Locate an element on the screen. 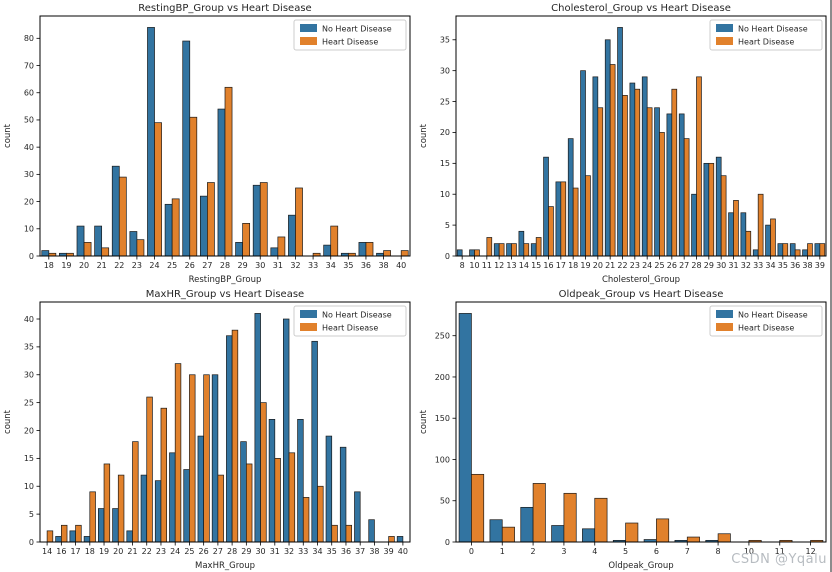 The image size is (832, 572). x-tick-label: 35 is located at coordinates (332, 551).